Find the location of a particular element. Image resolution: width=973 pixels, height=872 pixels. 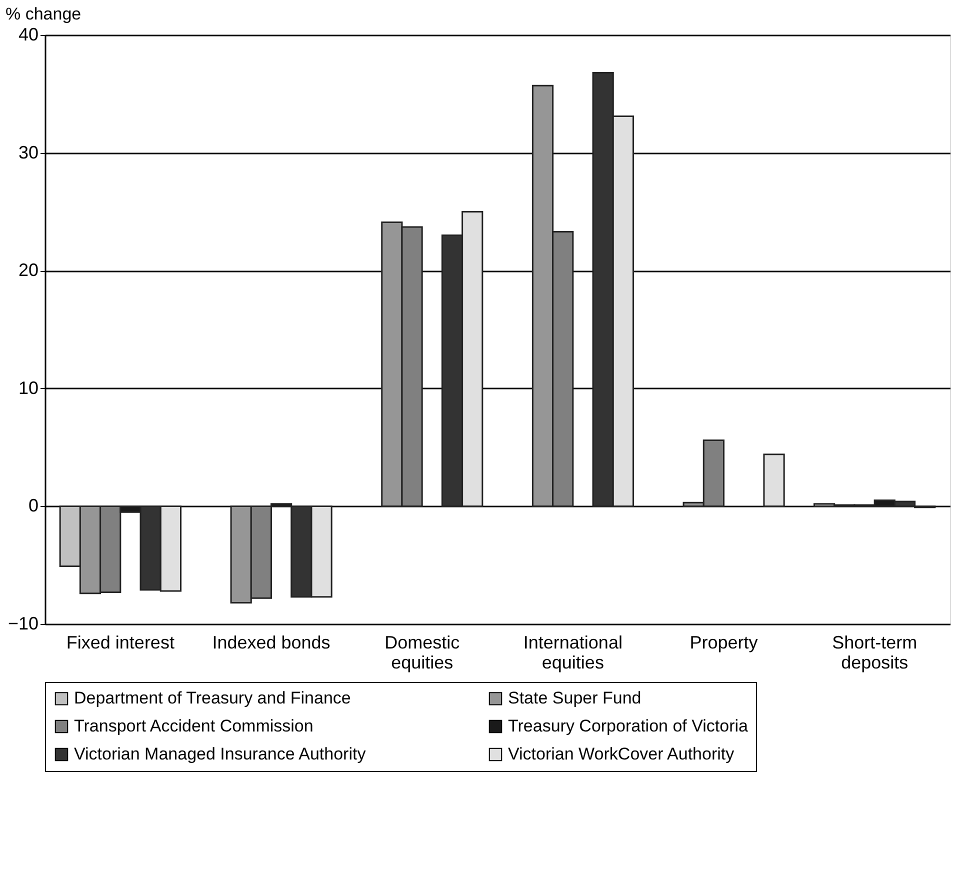

y-tick-label: 30 is located at coordinates (28, 152).